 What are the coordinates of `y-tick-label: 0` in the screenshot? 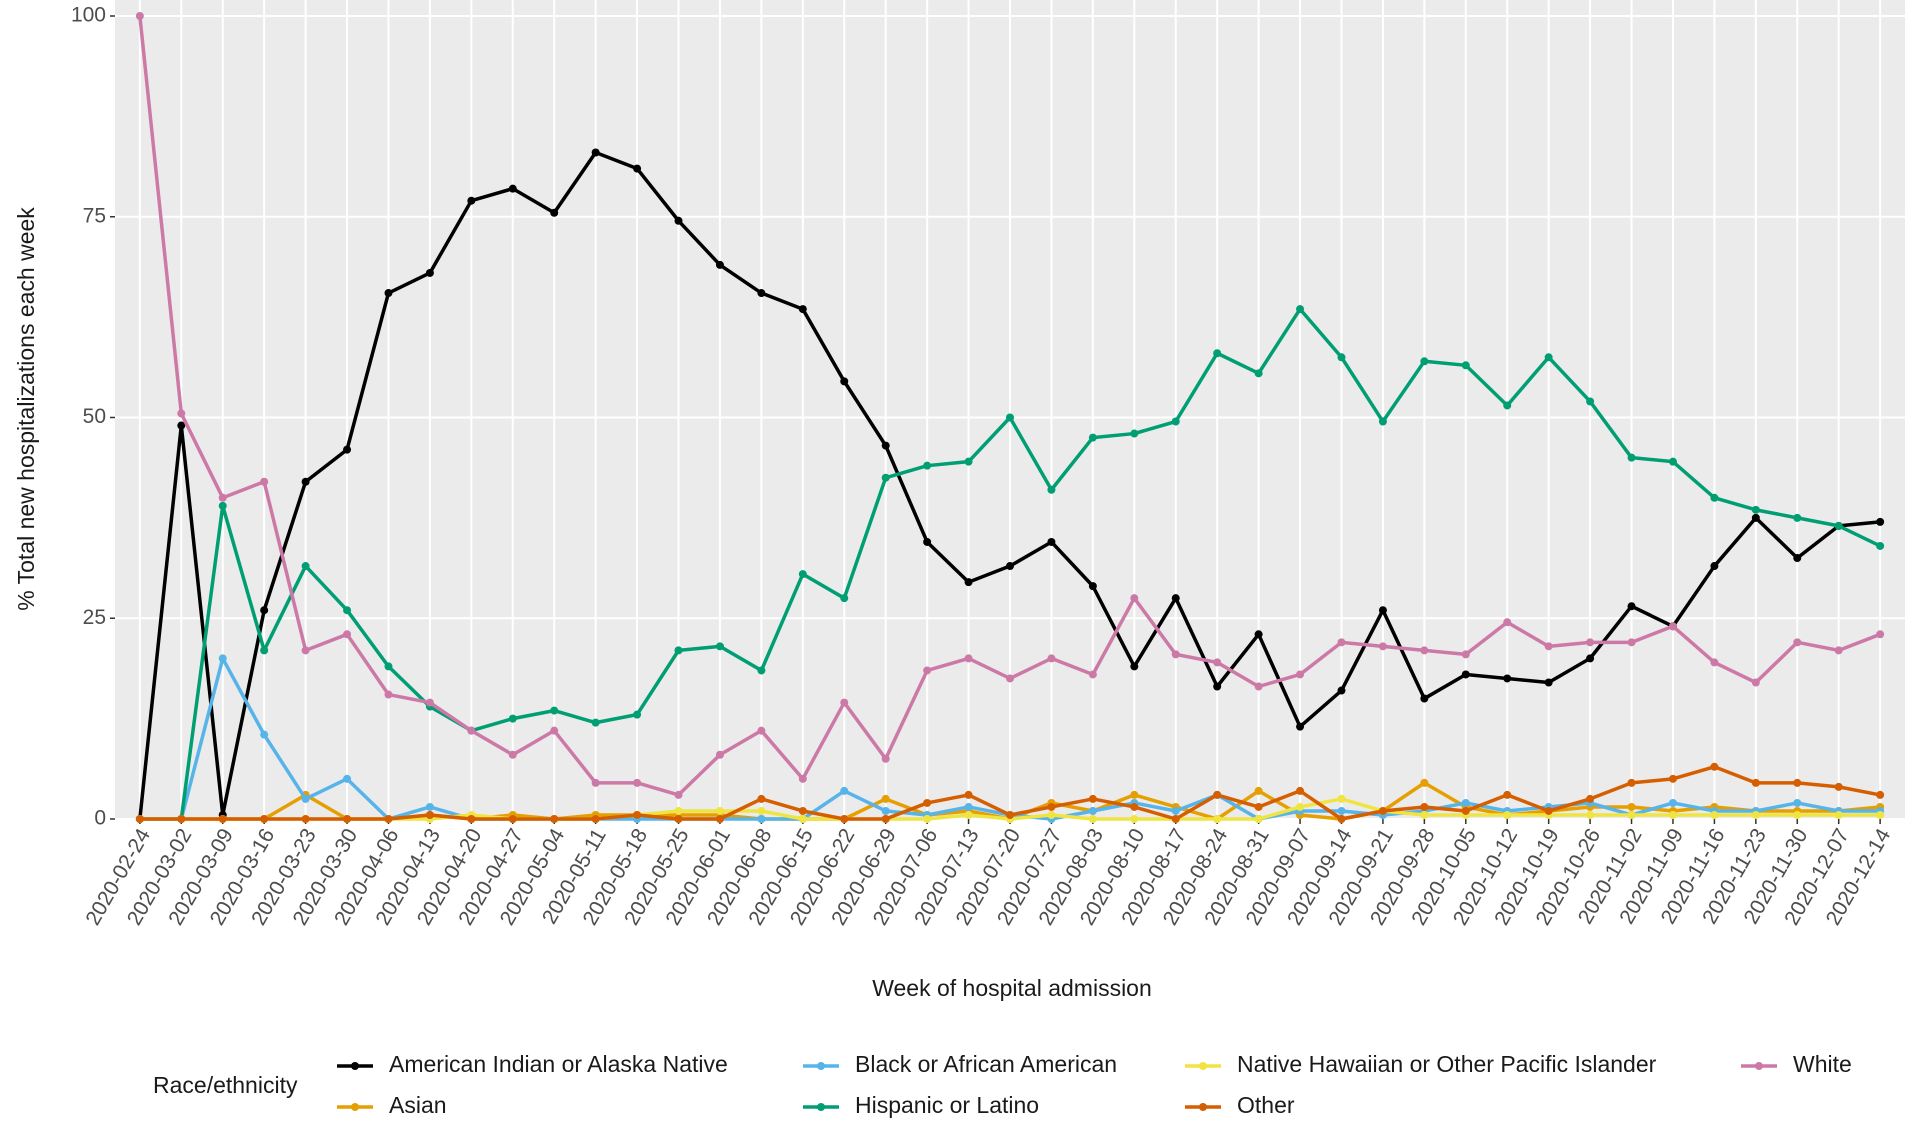 It's located at (100, 818).